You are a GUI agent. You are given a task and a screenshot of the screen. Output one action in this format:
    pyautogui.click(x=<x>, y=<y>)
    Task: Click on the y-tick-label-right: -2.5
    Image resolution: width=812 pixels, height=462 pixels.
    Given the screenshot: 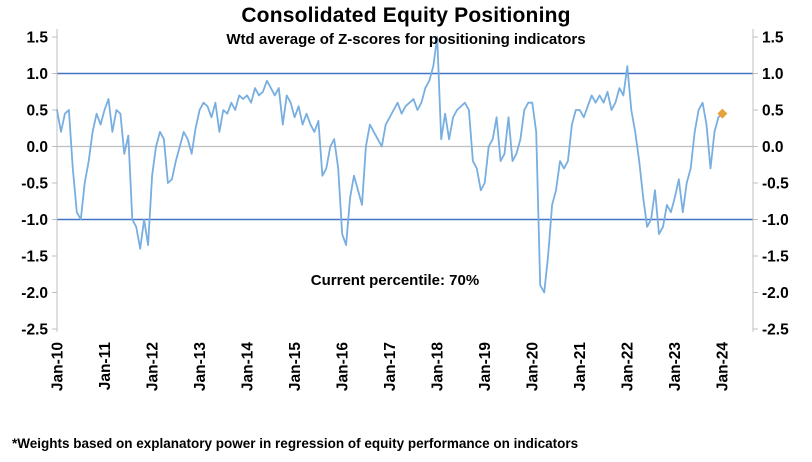 What is the action you would take?
    pyautogui.click(x=775, y=329)
    